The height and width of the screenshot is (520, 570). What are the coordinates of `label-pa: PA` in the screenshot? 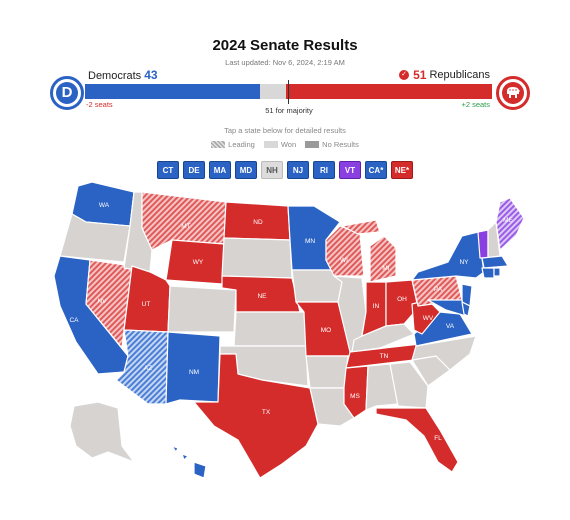 It's located at (438, 289).